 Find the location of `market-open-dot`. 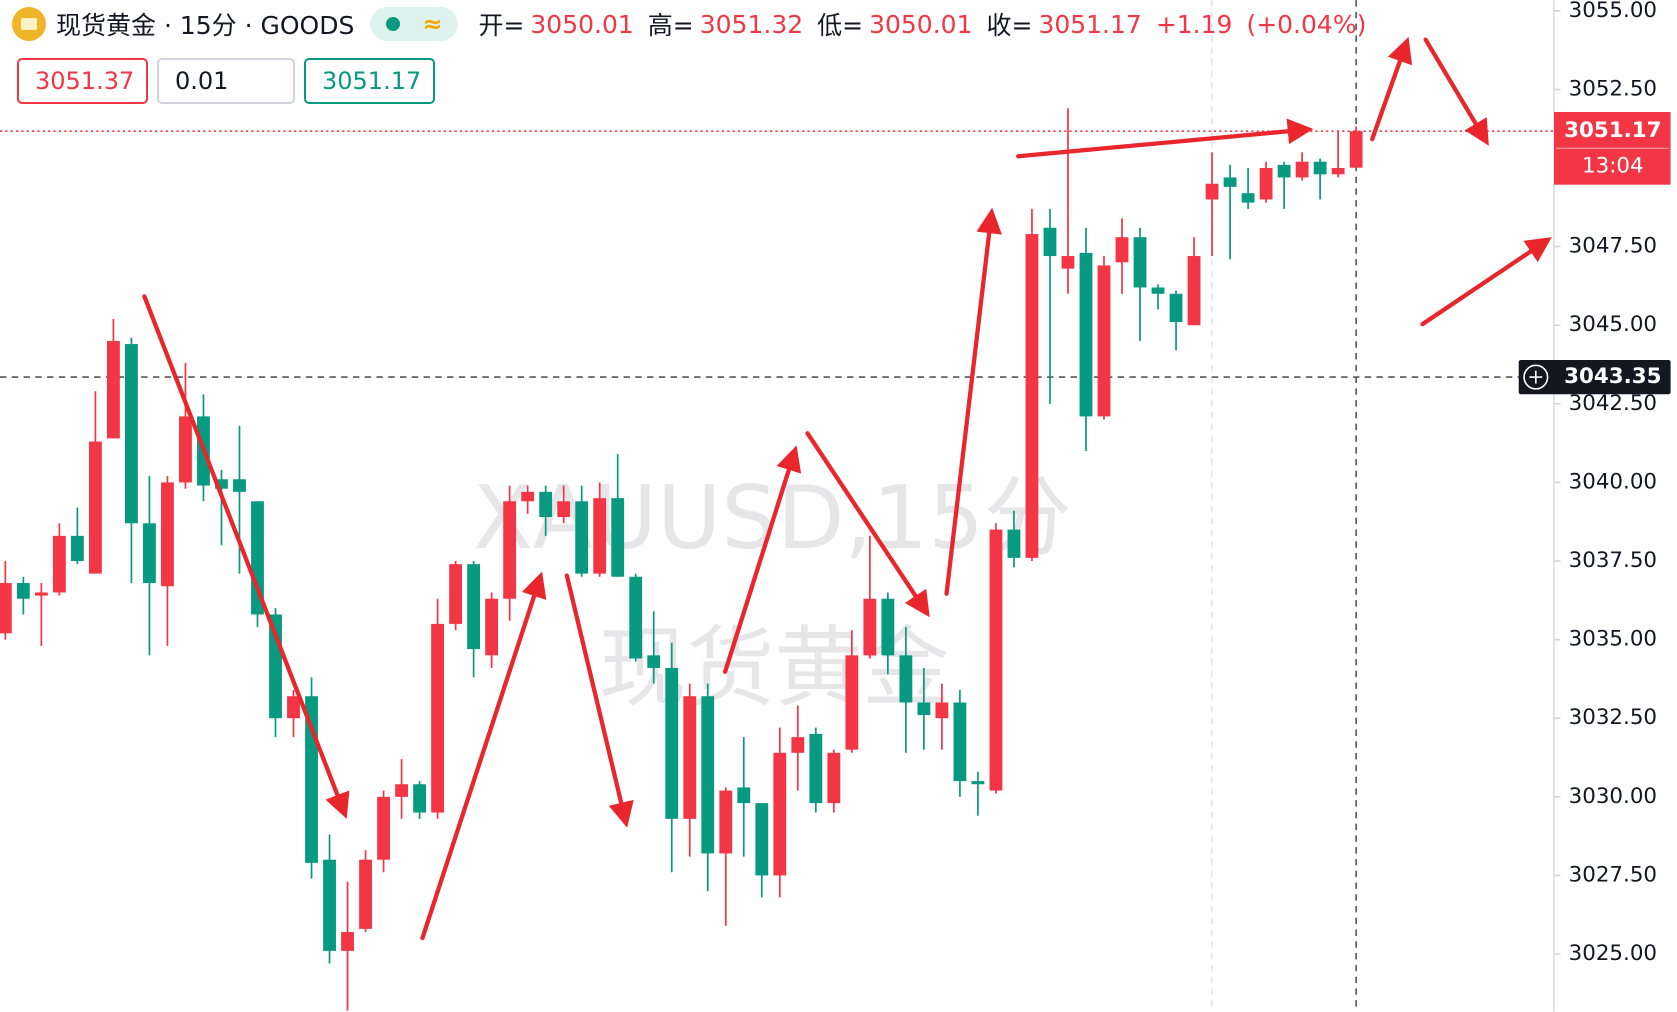

market-open-dot is located at coordinates (393, 24).